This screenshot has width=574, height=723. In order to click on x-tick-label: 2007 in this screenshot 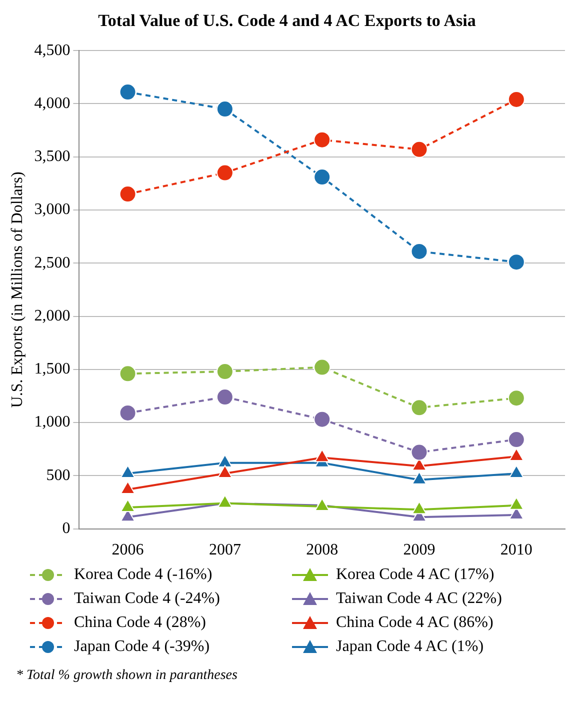, I will do `click(224, 550)`.